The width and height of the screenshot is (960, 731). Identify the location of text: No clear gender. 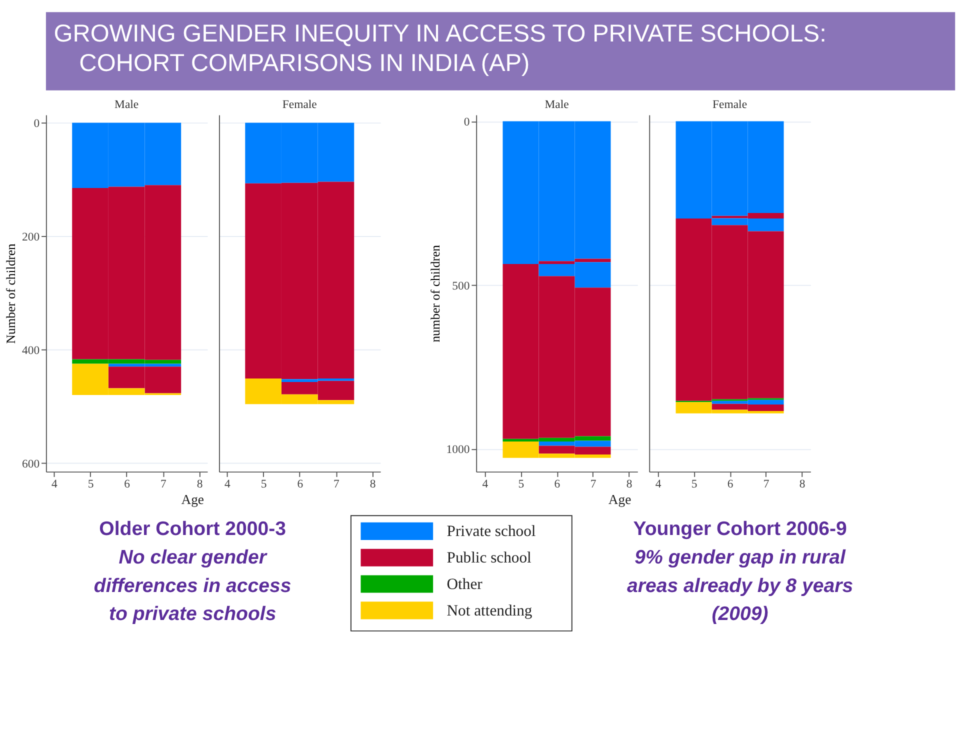
(193, 557).